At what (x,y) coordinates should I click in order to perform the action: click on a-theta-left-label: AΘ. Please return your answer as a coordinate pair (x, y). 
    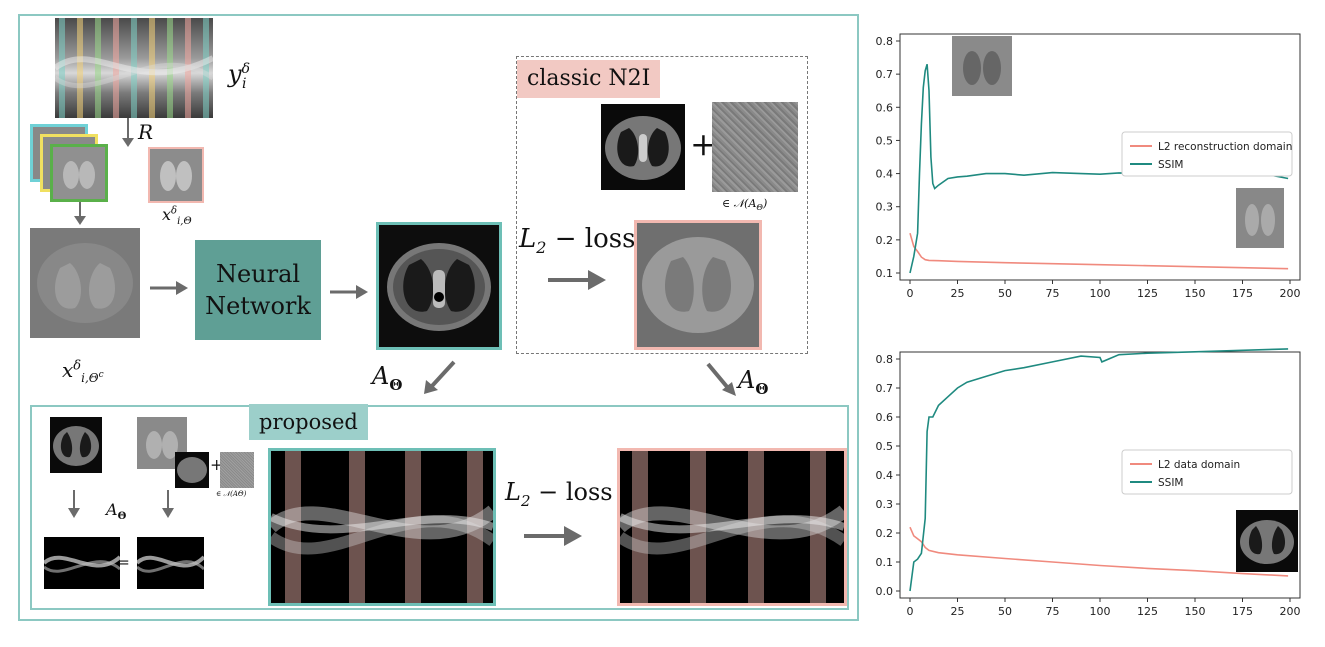
    Looking at the image, I should click on (387, 378).